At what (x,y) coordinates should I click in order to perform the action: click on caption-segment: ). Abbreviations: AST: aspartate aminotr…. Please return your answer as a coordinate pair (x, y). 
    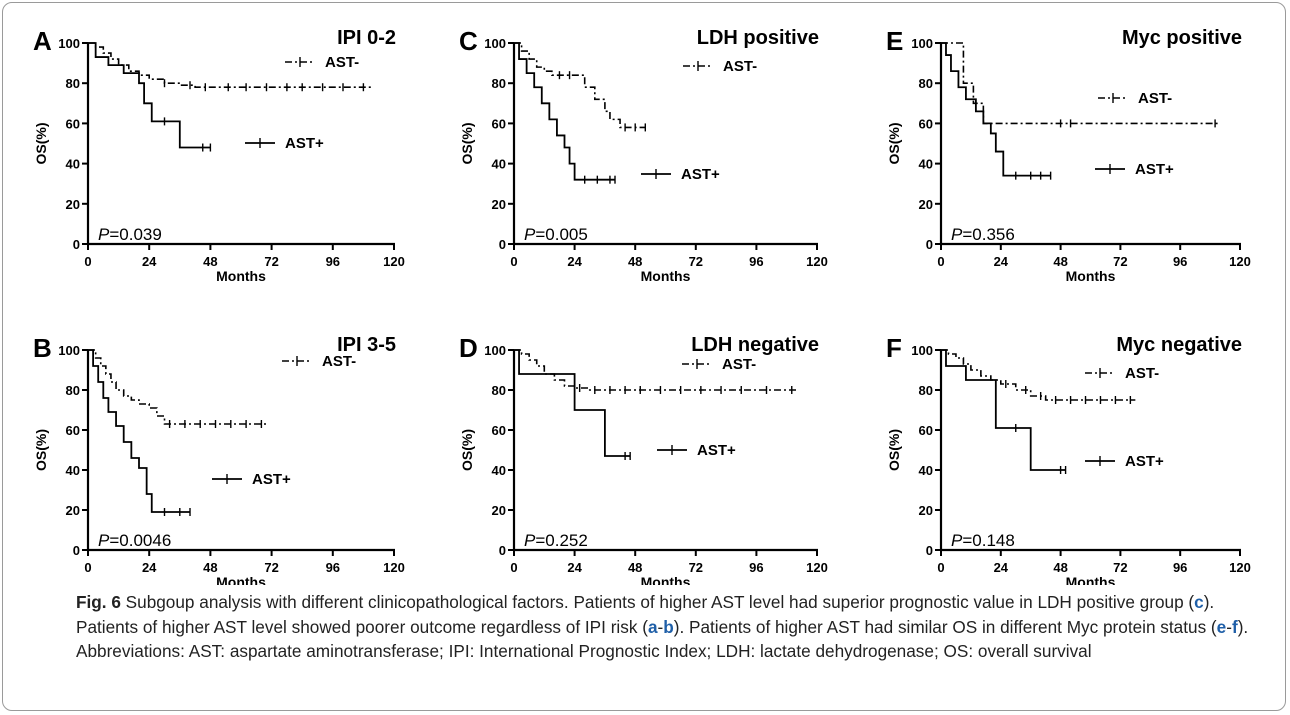
    Looking at the image, I should click on (662, 639).